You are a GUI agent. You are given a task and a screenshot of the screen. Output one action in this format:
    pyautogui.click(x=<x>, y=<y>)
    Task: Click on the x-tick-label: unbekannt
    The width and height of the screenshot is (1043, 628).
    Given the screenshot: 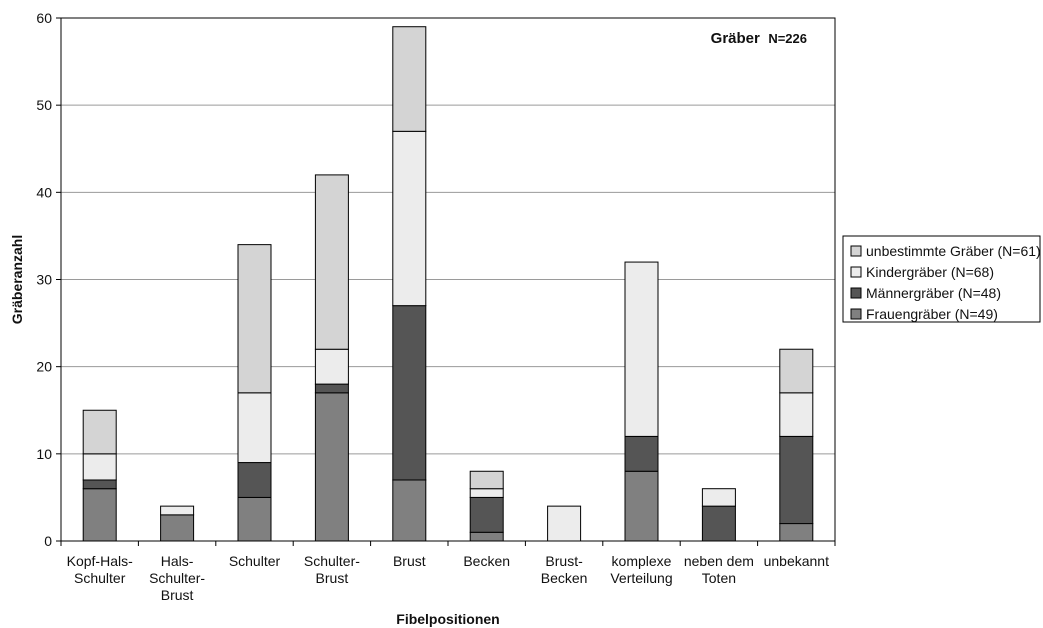 What is the action you would take?
    pyautogui.click(x=797, y=561)
    